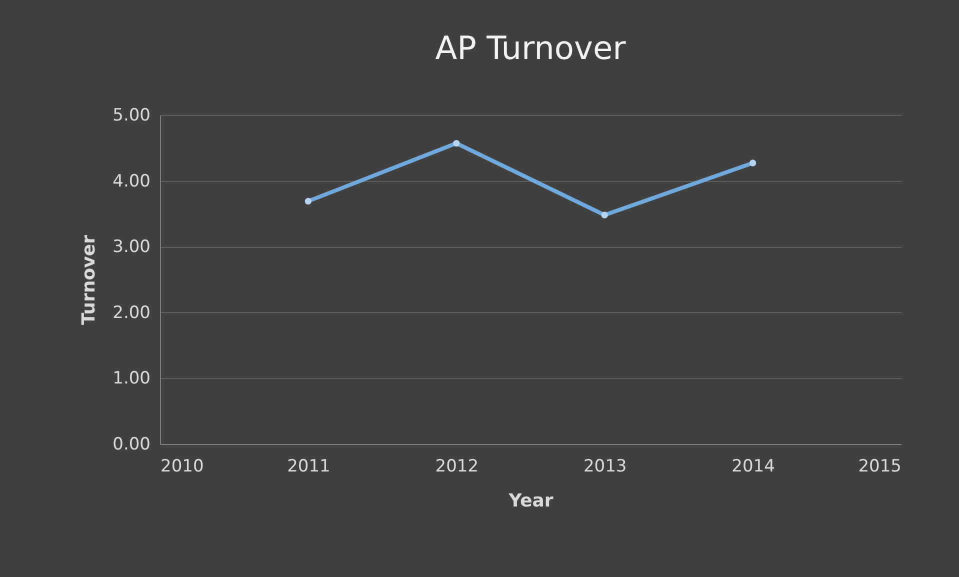 This screenshot has width=959, height=577. I want to click on x-tick-label: 2015, so click(880, 466).